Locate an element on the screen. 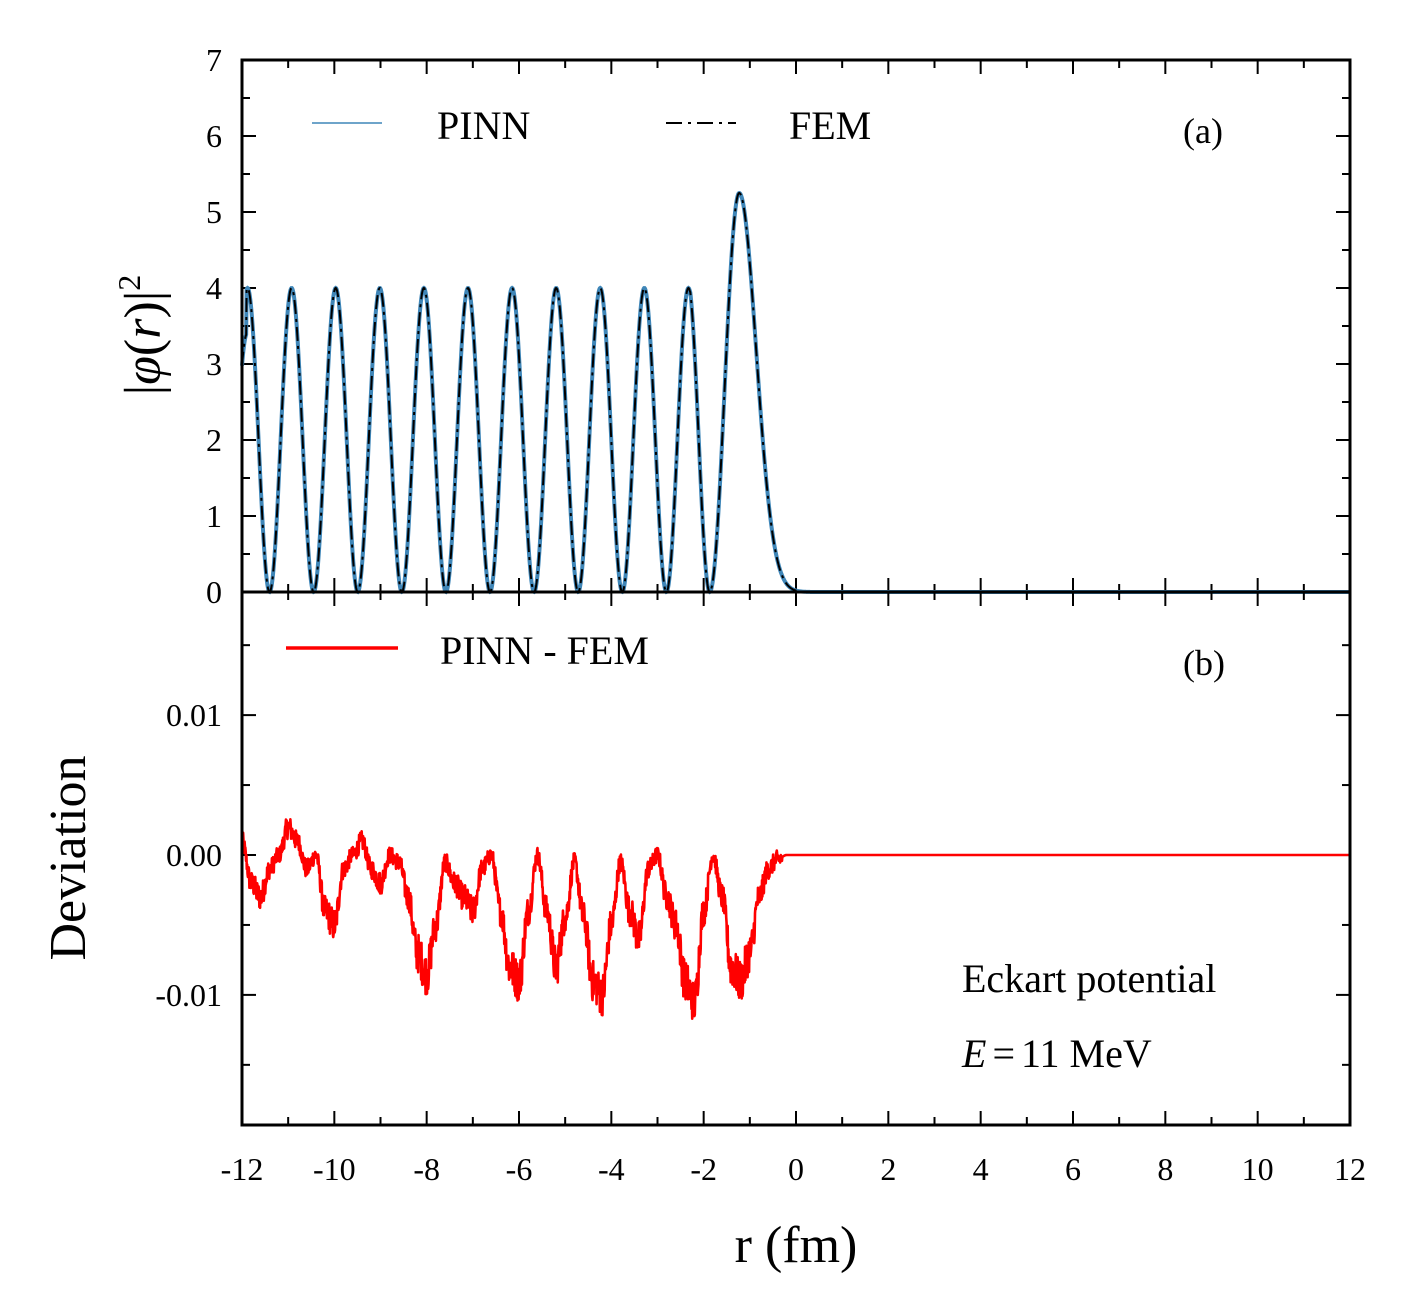 This screenshot has height=1316, width=1411. legend-pinn-label: PINN is located at coordinates (483, 125).